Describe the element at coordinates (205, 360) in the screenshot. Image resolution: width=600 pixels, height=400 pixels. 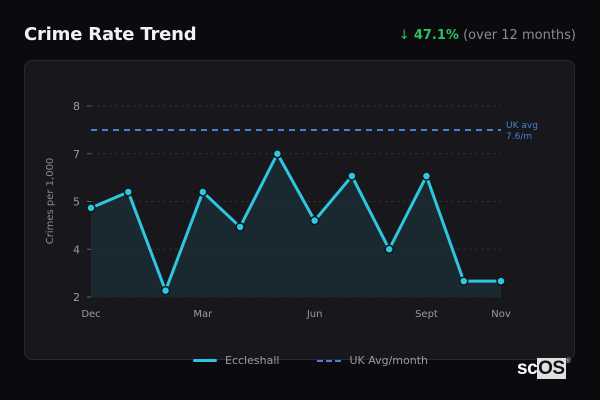
I see `legend-line-swatch-icon` at that location.